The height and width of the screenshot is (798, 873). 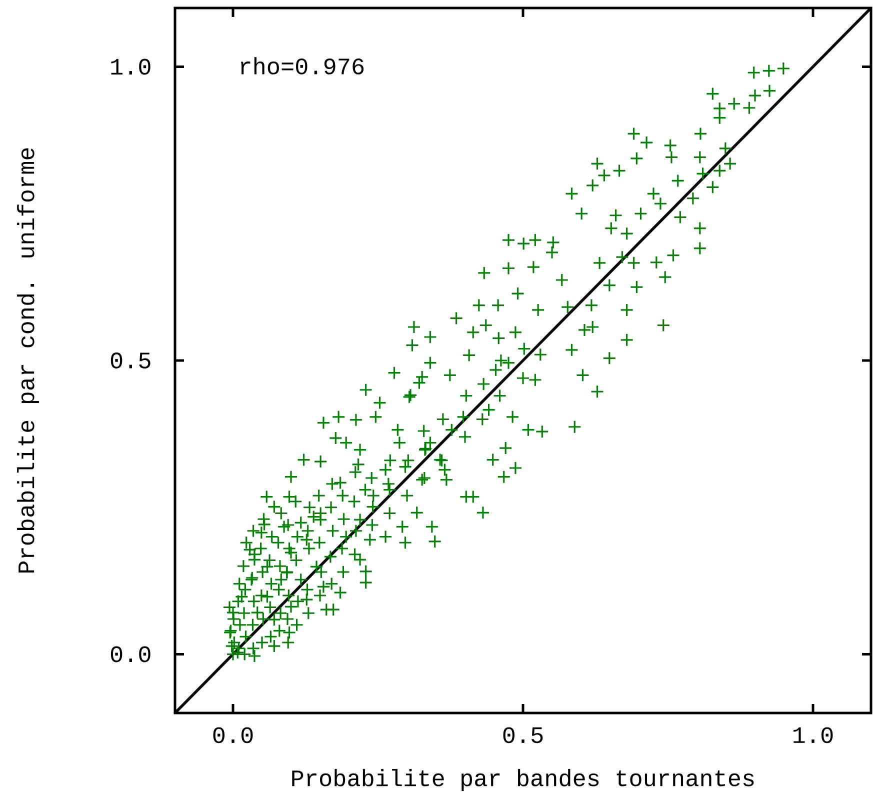 What do you see at coordinates (523, 735) in the screenshot?
I see `x-tick-label: 0.5` at bounding box center [523, 735].